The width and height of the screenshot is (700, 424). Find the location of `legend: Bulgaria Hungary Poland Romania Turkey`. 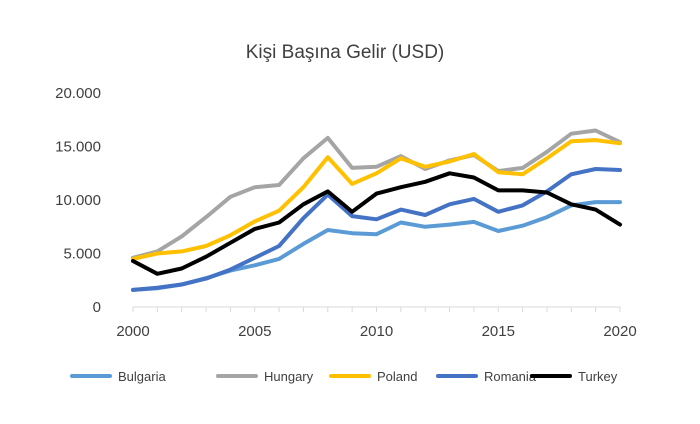

legend: Bulgaria Hungary Poland Romania Turkey is located at coordinates (344, 376).